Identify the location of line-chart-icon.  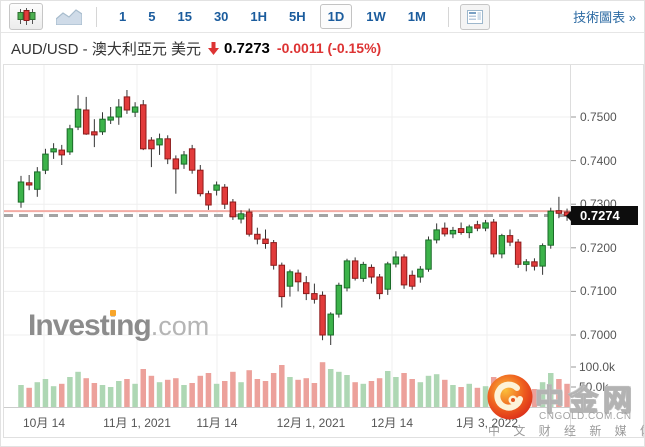
(69, 16).